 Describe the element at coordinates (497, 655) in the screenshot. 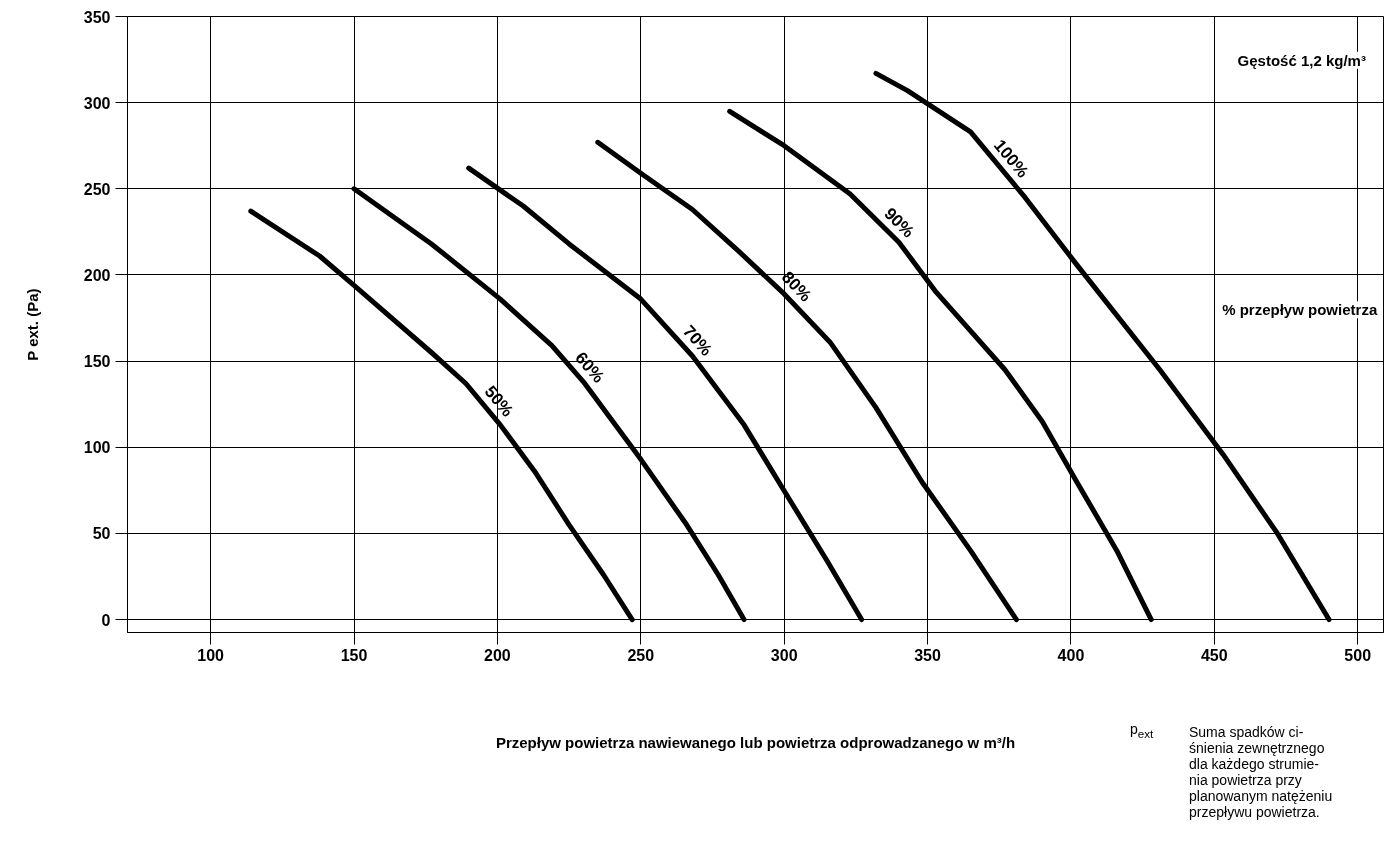

I see `x-tick-label: 200` at that location.